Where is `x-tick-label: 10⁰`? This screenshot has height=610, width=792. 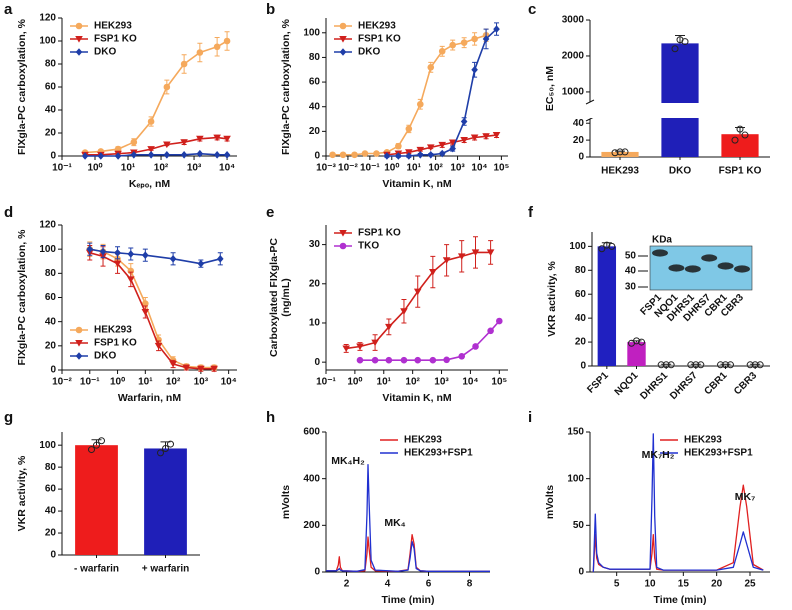 x-tick-label: 10⁰ is located at coordinates (94, 168).